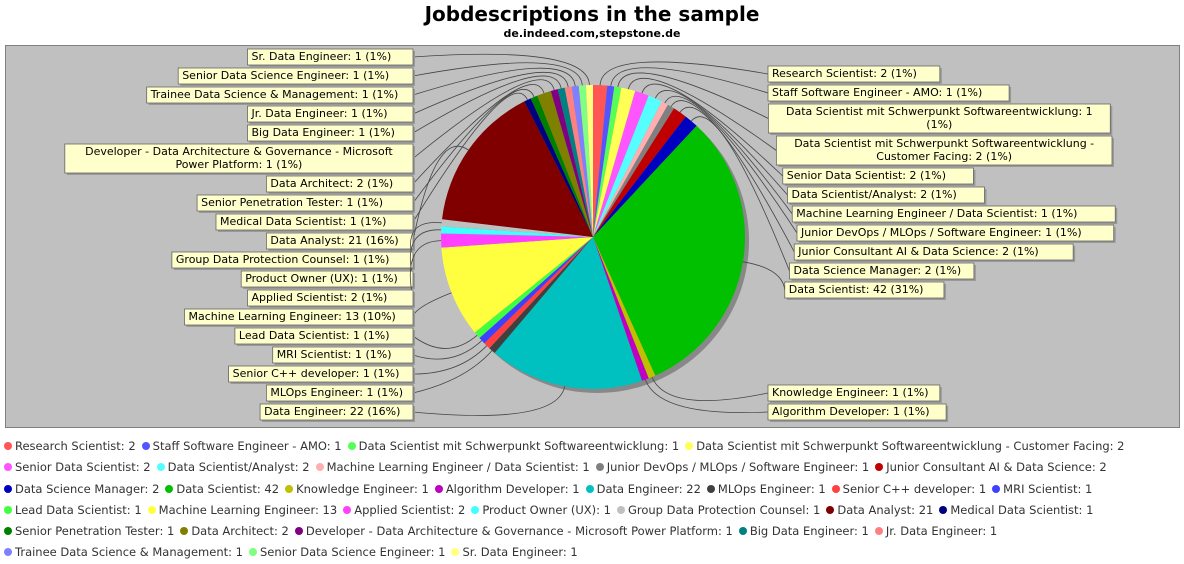 The width and height of the screenshot is (1184, 564). I want to click on legend-label: Machine Learning Engineer: 13, so click(248, 509).